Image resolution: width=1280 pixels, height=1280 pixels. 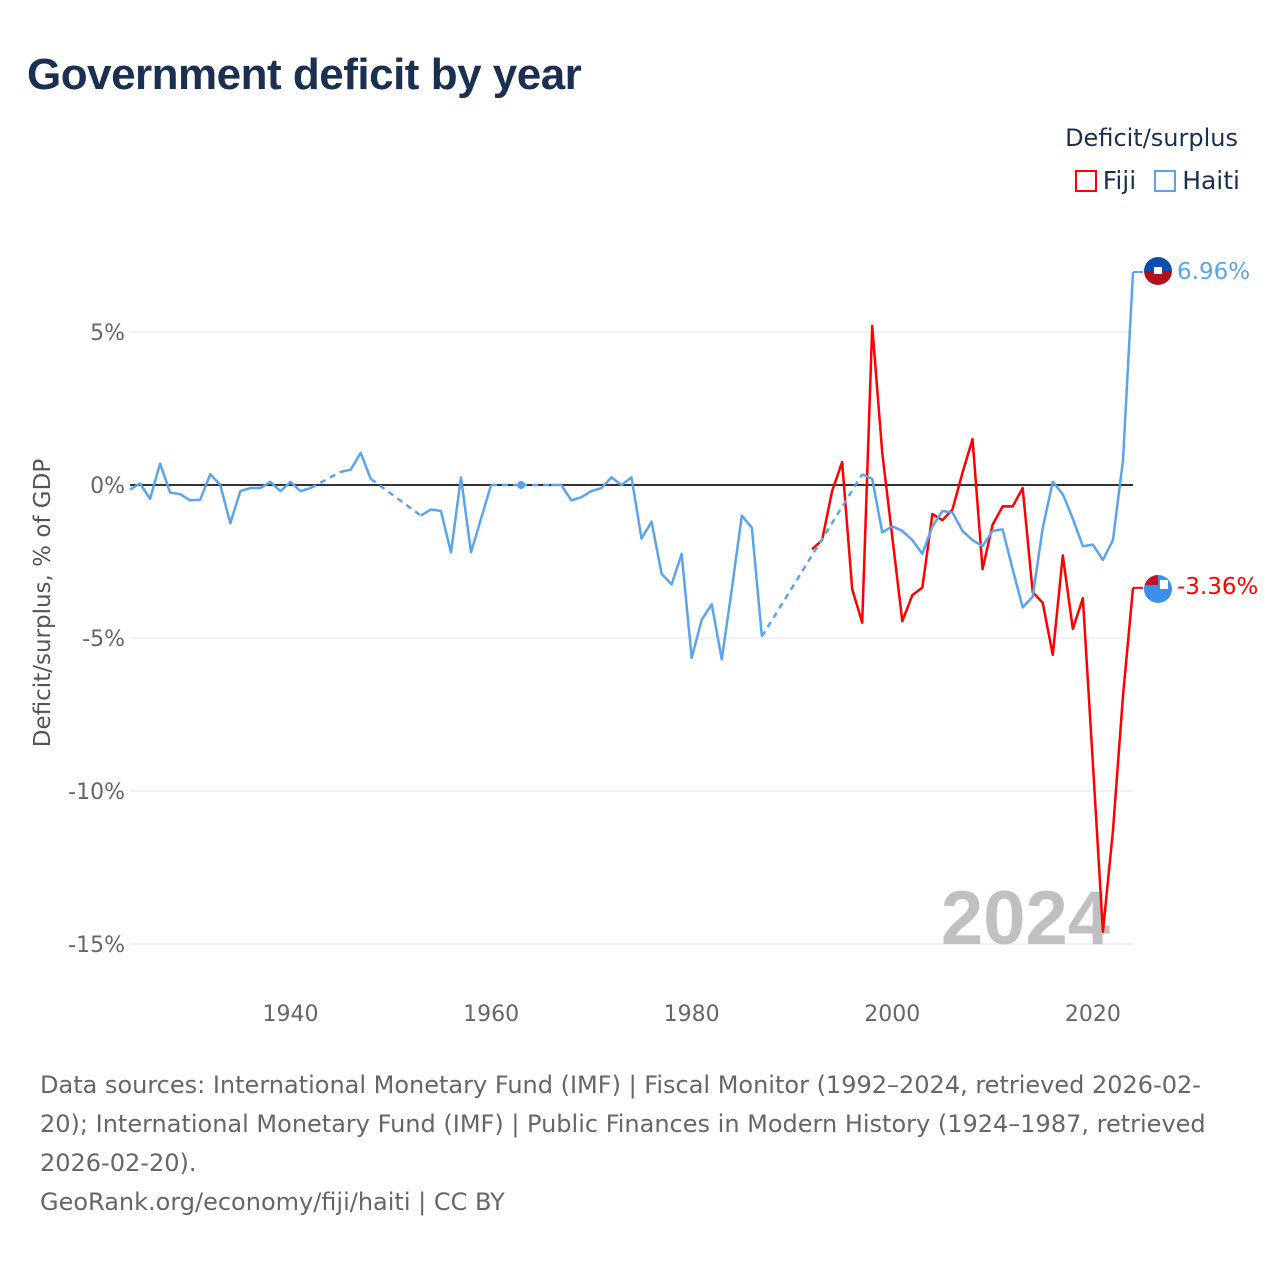 I want to click on haiti-end-marker: 6.96%, so click(x=1197, y=271).